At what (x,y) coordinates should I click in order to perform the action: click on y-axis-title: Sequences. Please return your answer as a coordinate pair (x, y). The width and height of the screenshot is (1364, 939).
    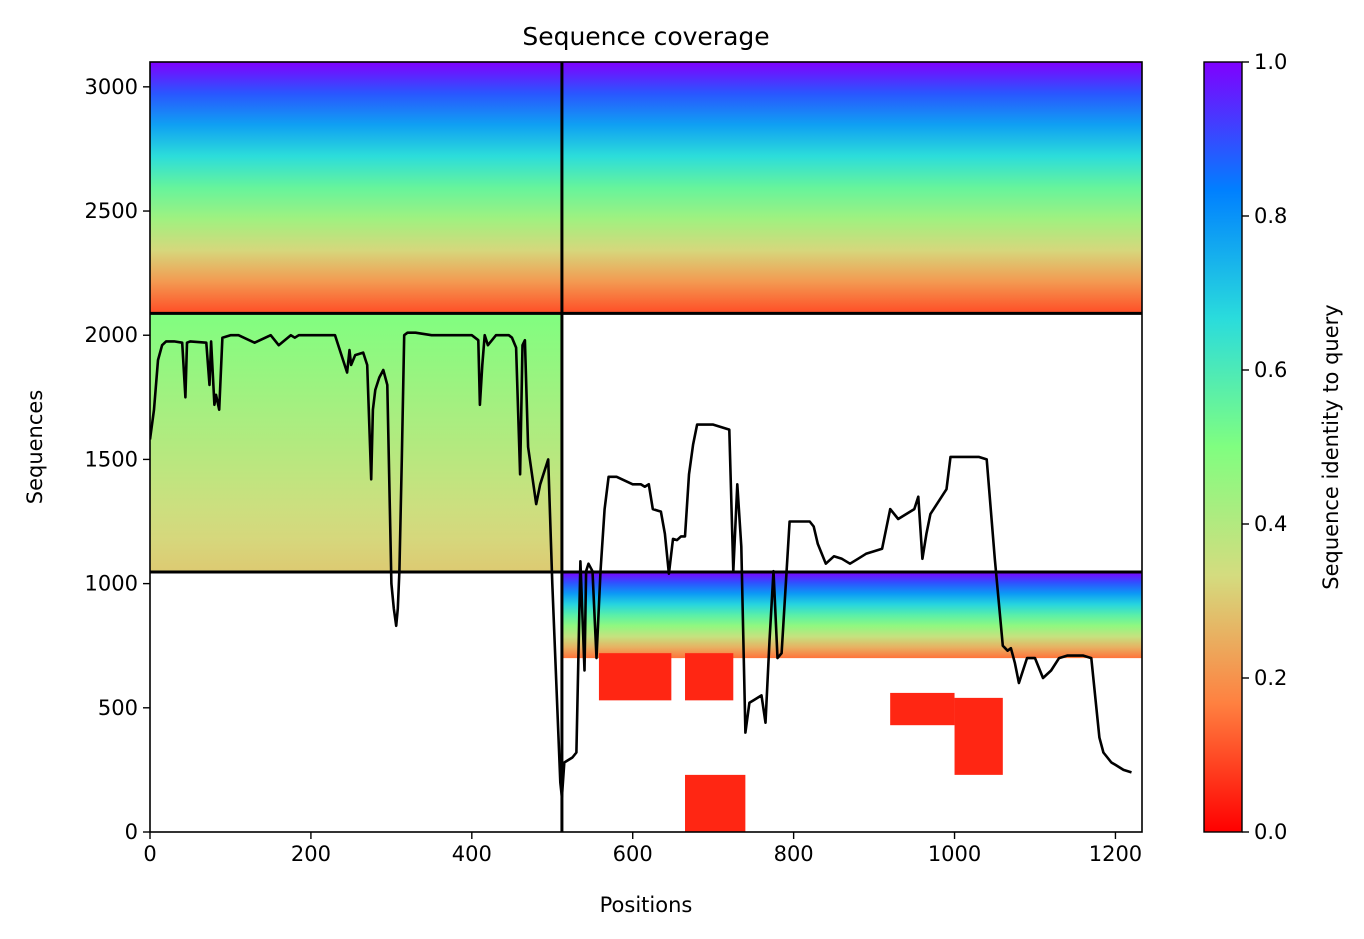
    Looking at the image, I should click on (35, 447).